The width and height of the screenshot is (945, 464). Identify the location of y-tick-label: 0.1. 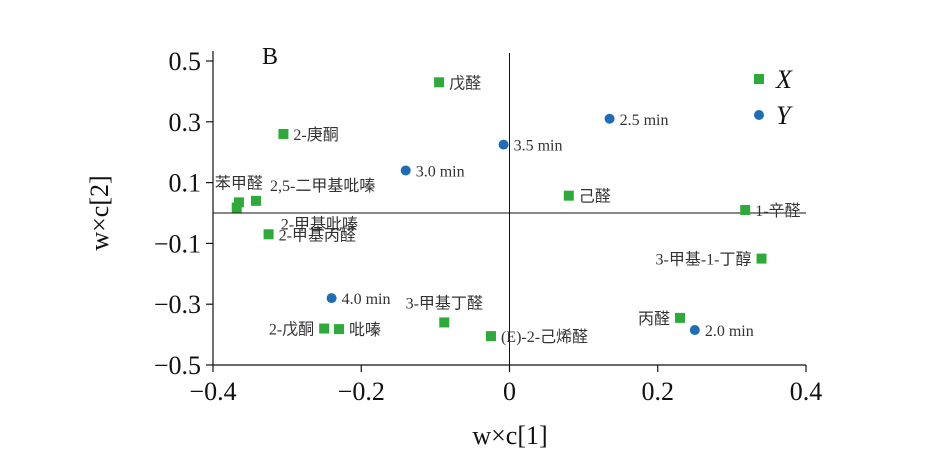
(185, 183).